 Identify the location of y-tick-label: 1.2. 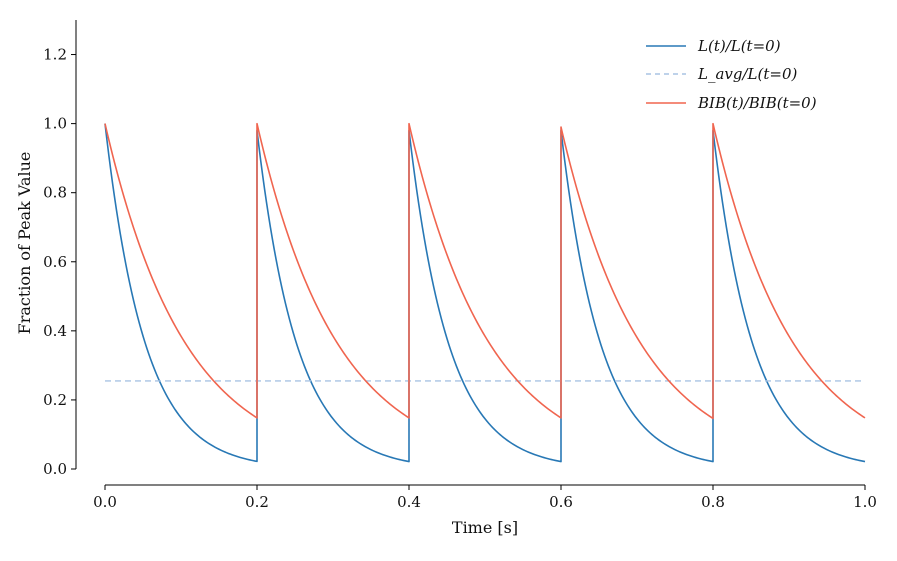
(55, 55).